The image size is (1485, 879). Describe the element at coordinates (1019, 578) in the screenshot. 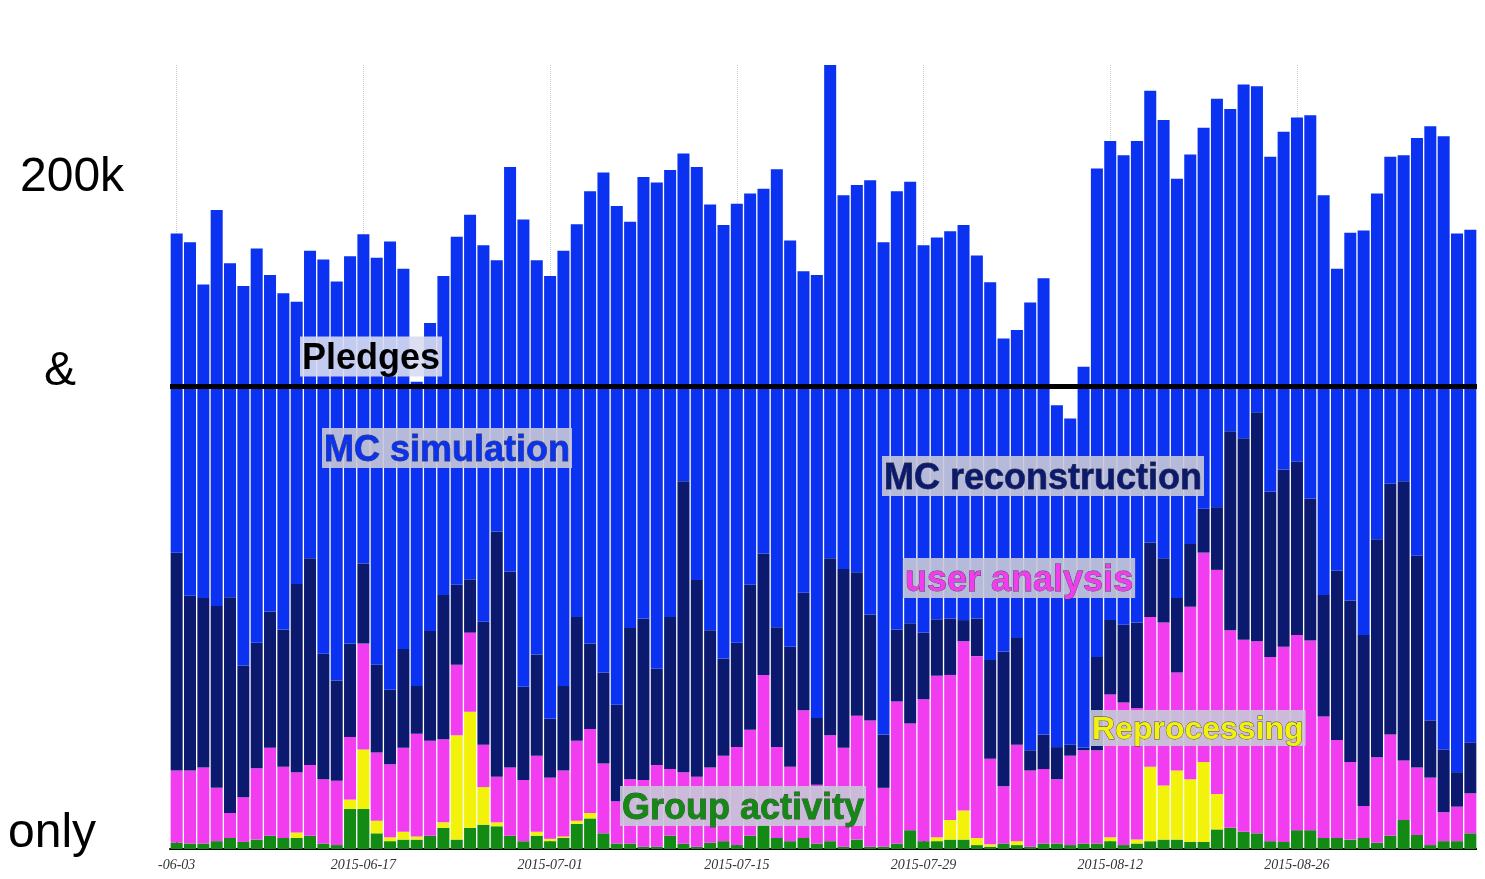

I see `series-label: user analysis` at that location.